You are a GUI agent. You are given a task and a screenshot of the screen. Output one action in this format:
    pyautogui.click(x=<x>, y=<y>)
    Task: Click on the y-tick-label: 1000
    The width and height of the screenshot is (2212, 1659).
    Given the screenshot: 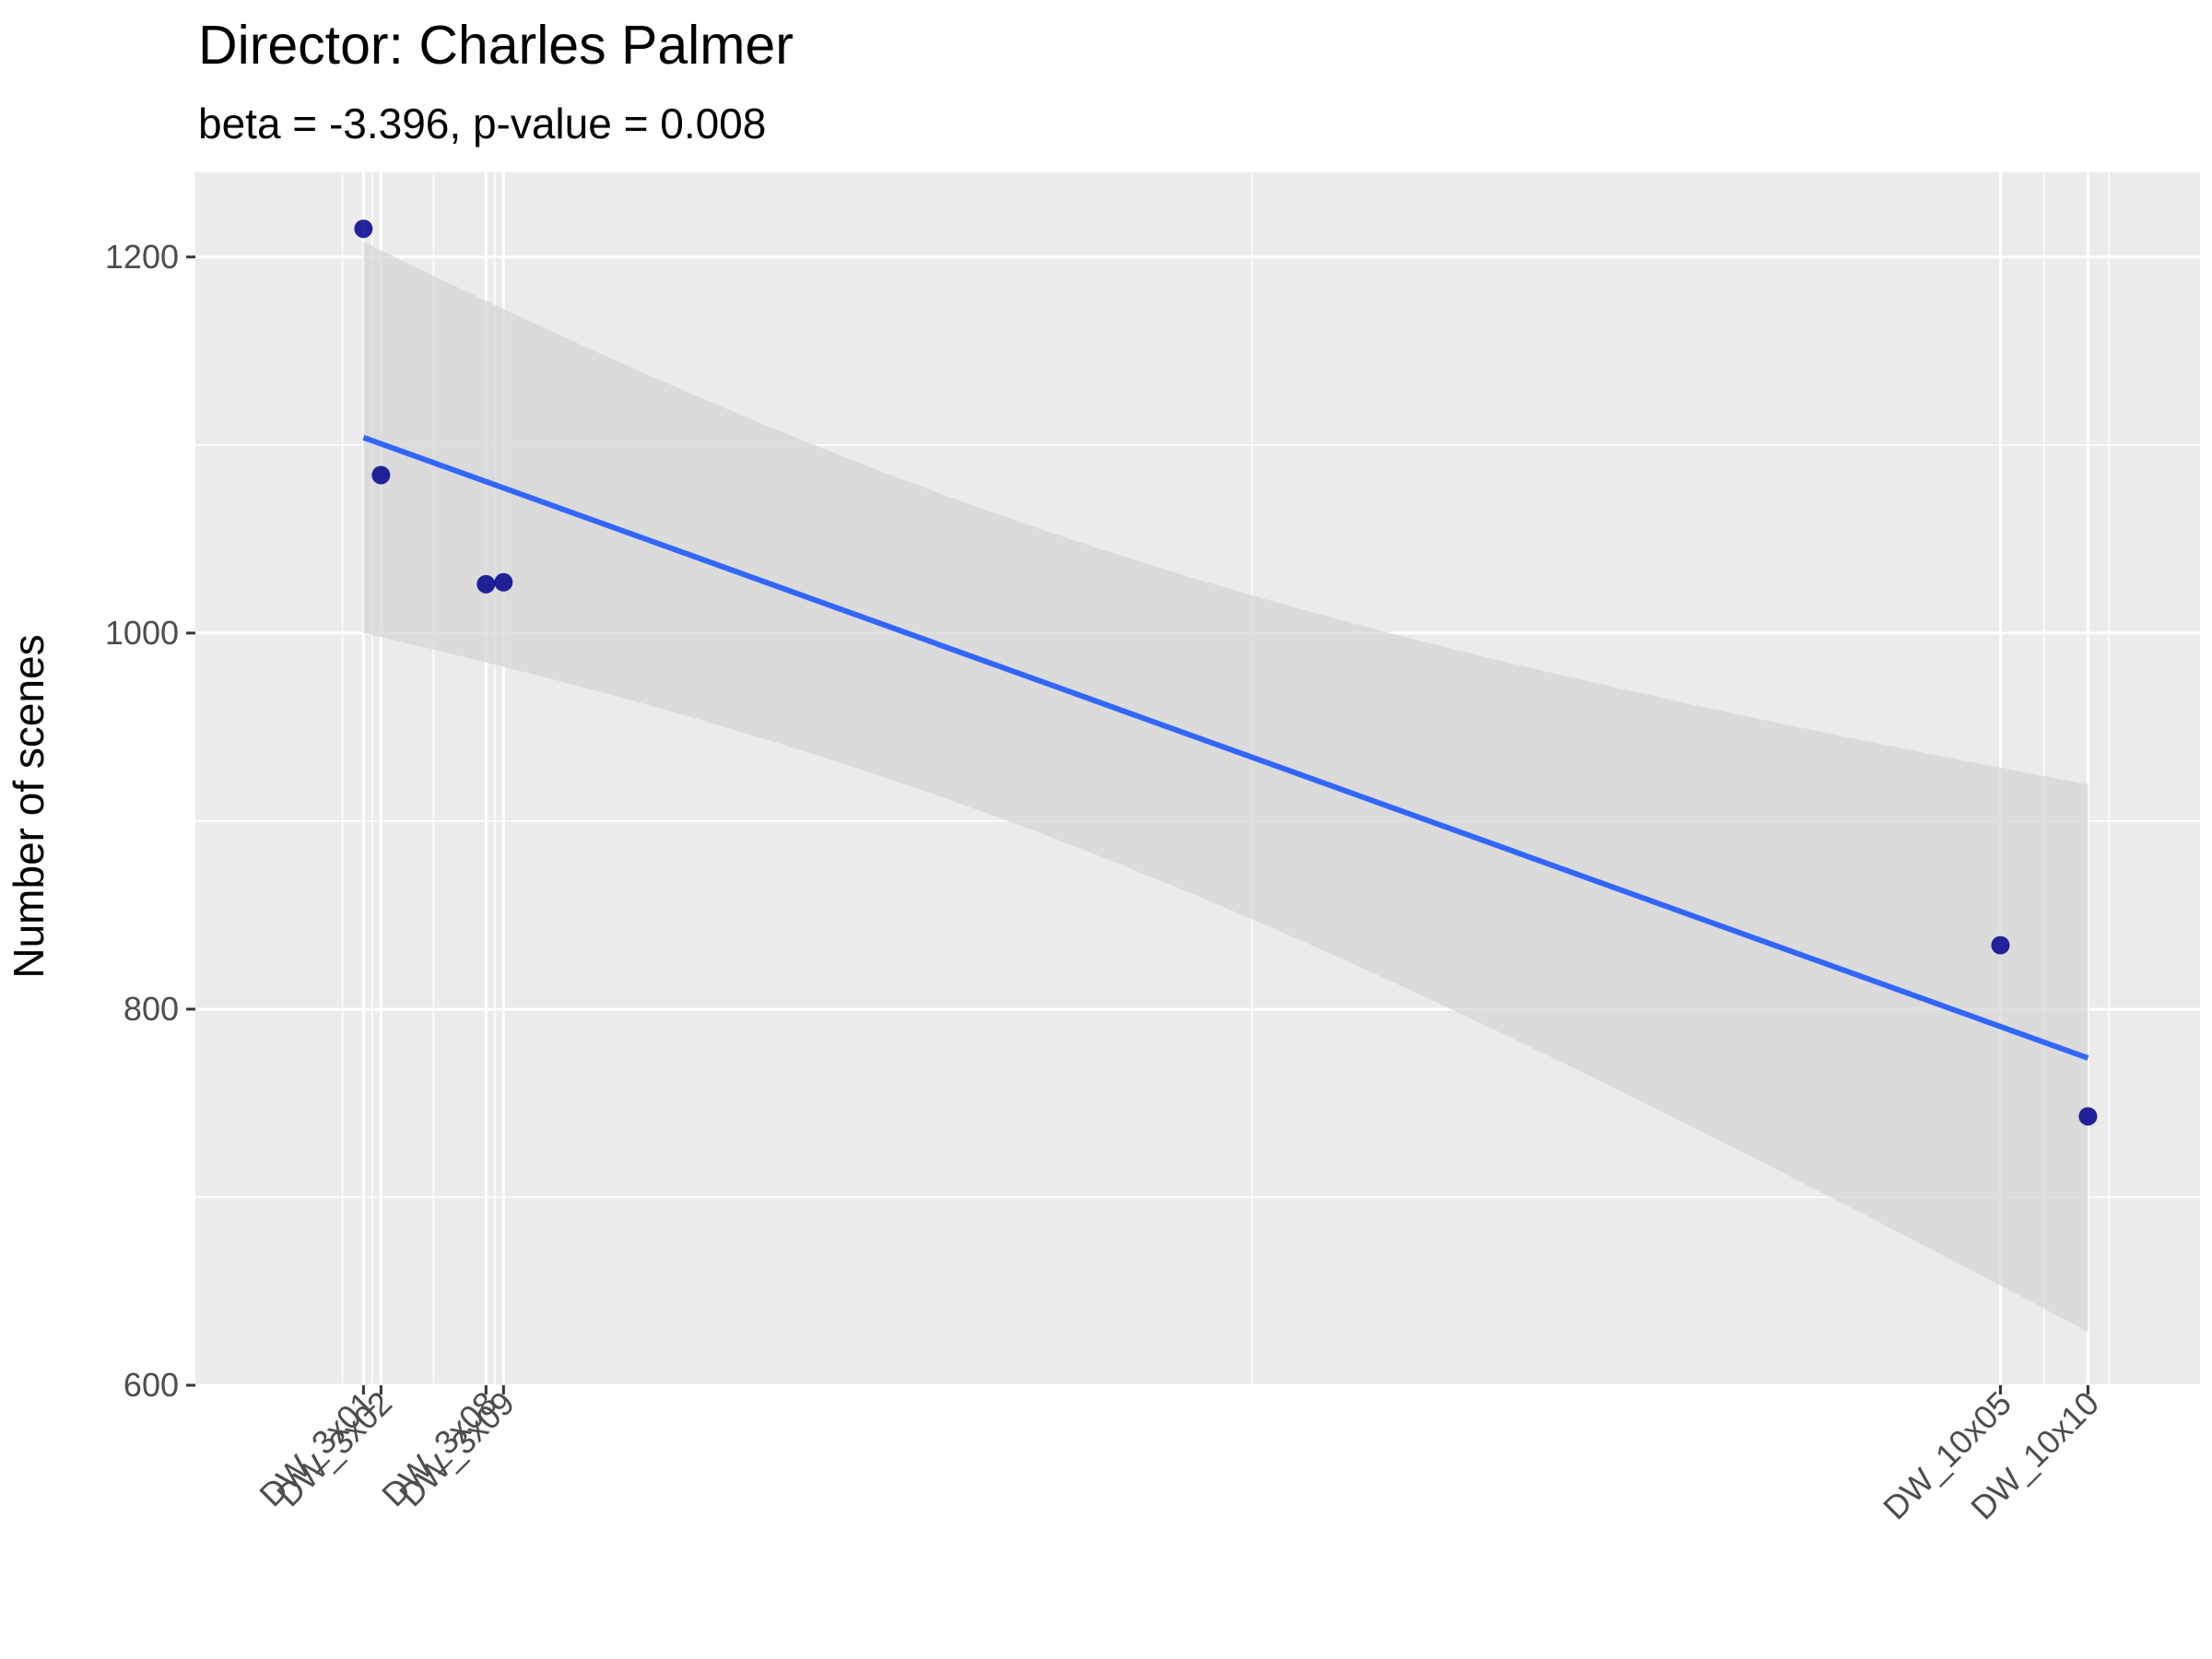 What is the action you would take?
    pyautogui.click(x=142, y=633)
    